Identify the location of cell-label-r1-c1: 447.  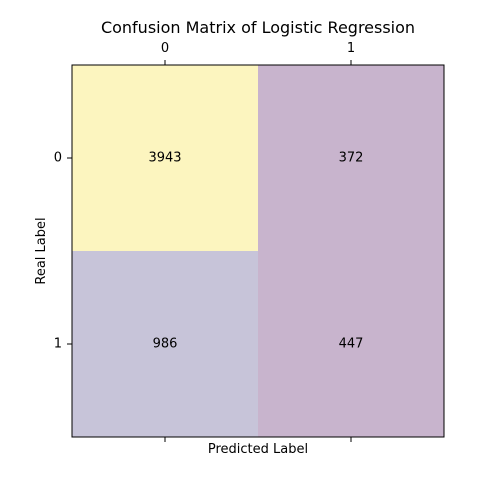
(351, 344).